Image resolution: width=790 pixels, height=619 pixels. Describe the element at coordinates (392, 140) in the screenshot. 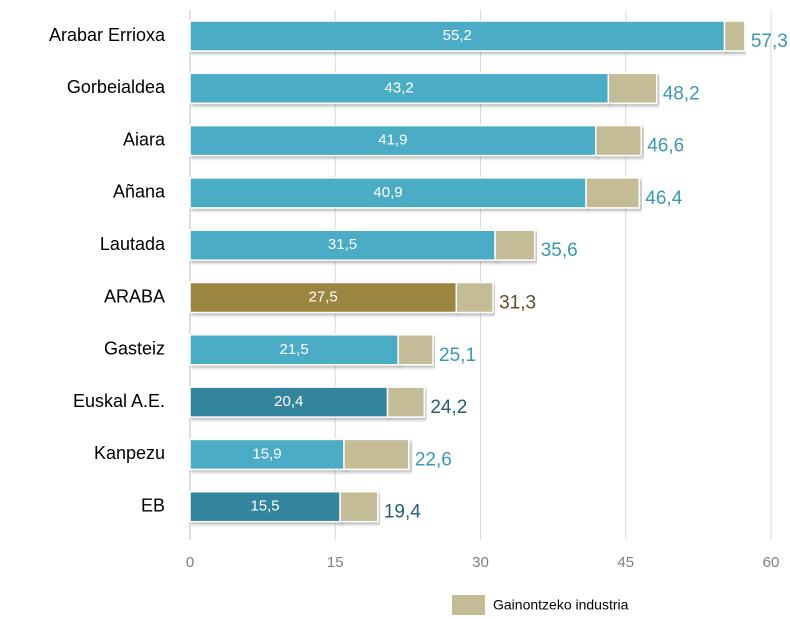

I see `value-label: 41,9` at that location.